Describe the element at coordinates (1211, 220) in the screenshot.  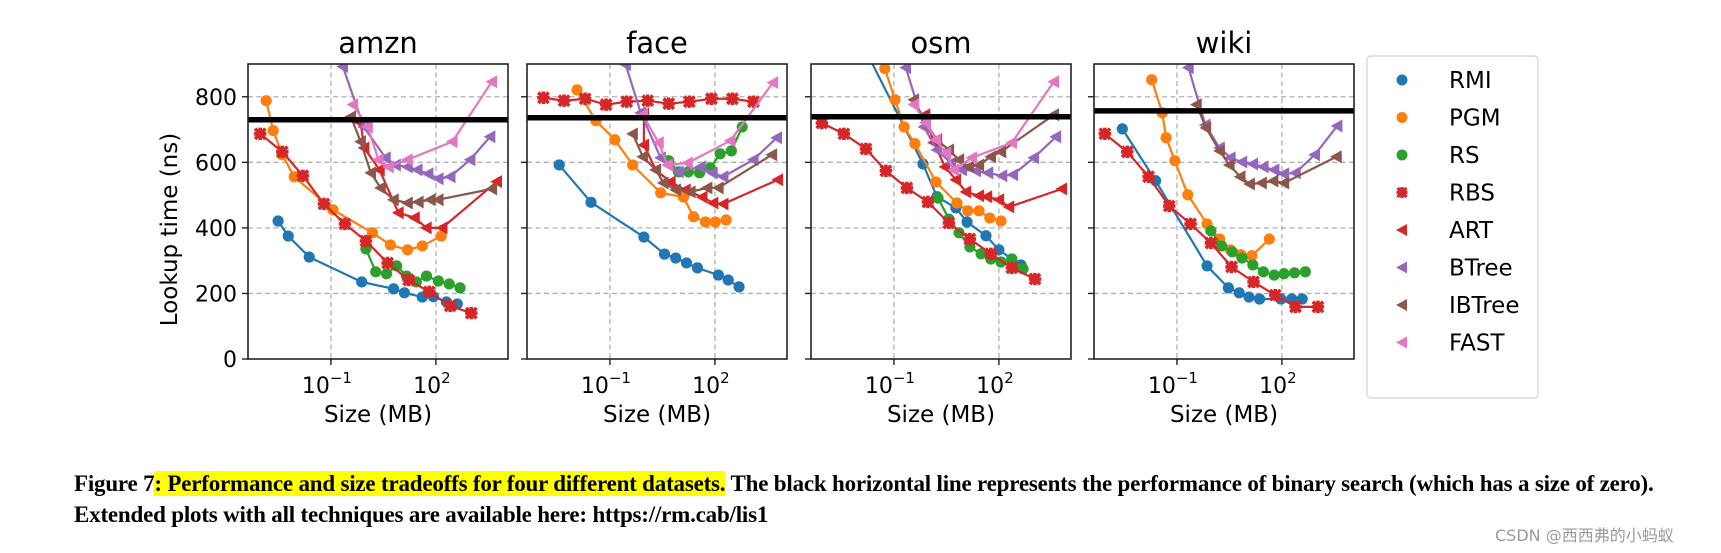
I see `series-rbs` at that location.